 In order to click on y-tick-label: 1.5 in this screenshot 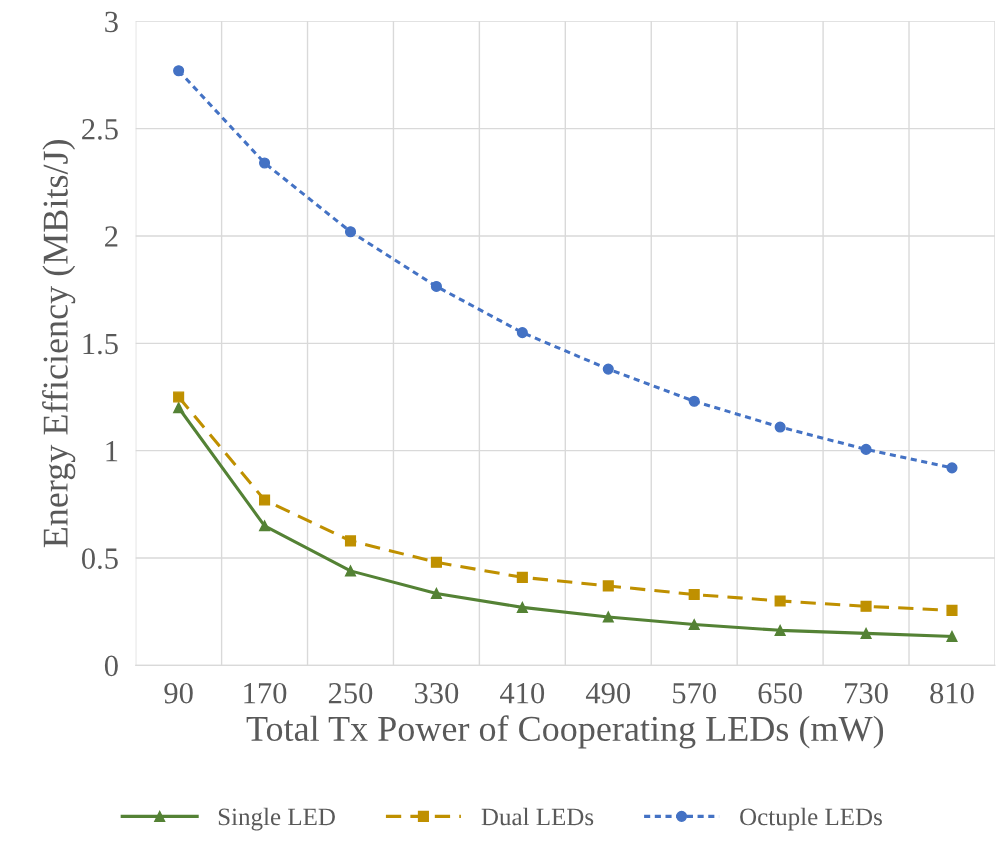, I will do `click(100, 344)`.